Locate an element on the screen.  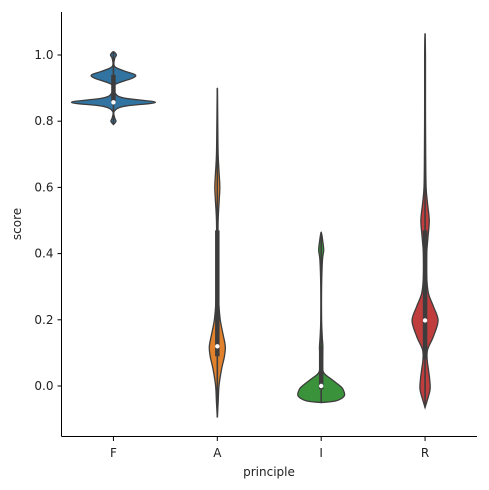
y-tick-label: 0.8 is located at coordinates (43, 121).